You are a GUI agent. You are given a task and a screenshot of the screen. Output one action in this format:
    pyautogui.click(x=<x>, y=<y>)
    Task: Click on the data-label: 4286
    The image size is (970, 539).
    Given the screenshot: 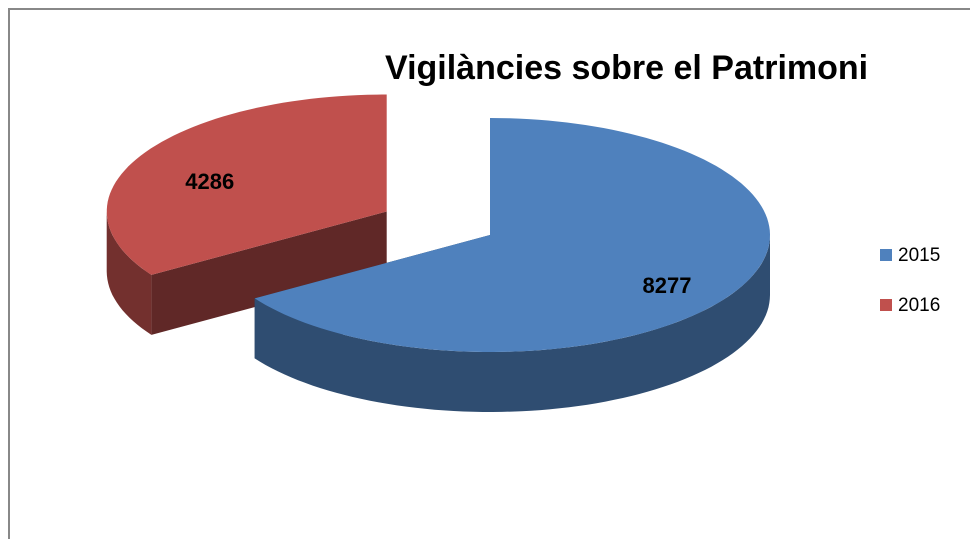 What is the action you would take?
    pyautogui.click(x=209, y=181)
    